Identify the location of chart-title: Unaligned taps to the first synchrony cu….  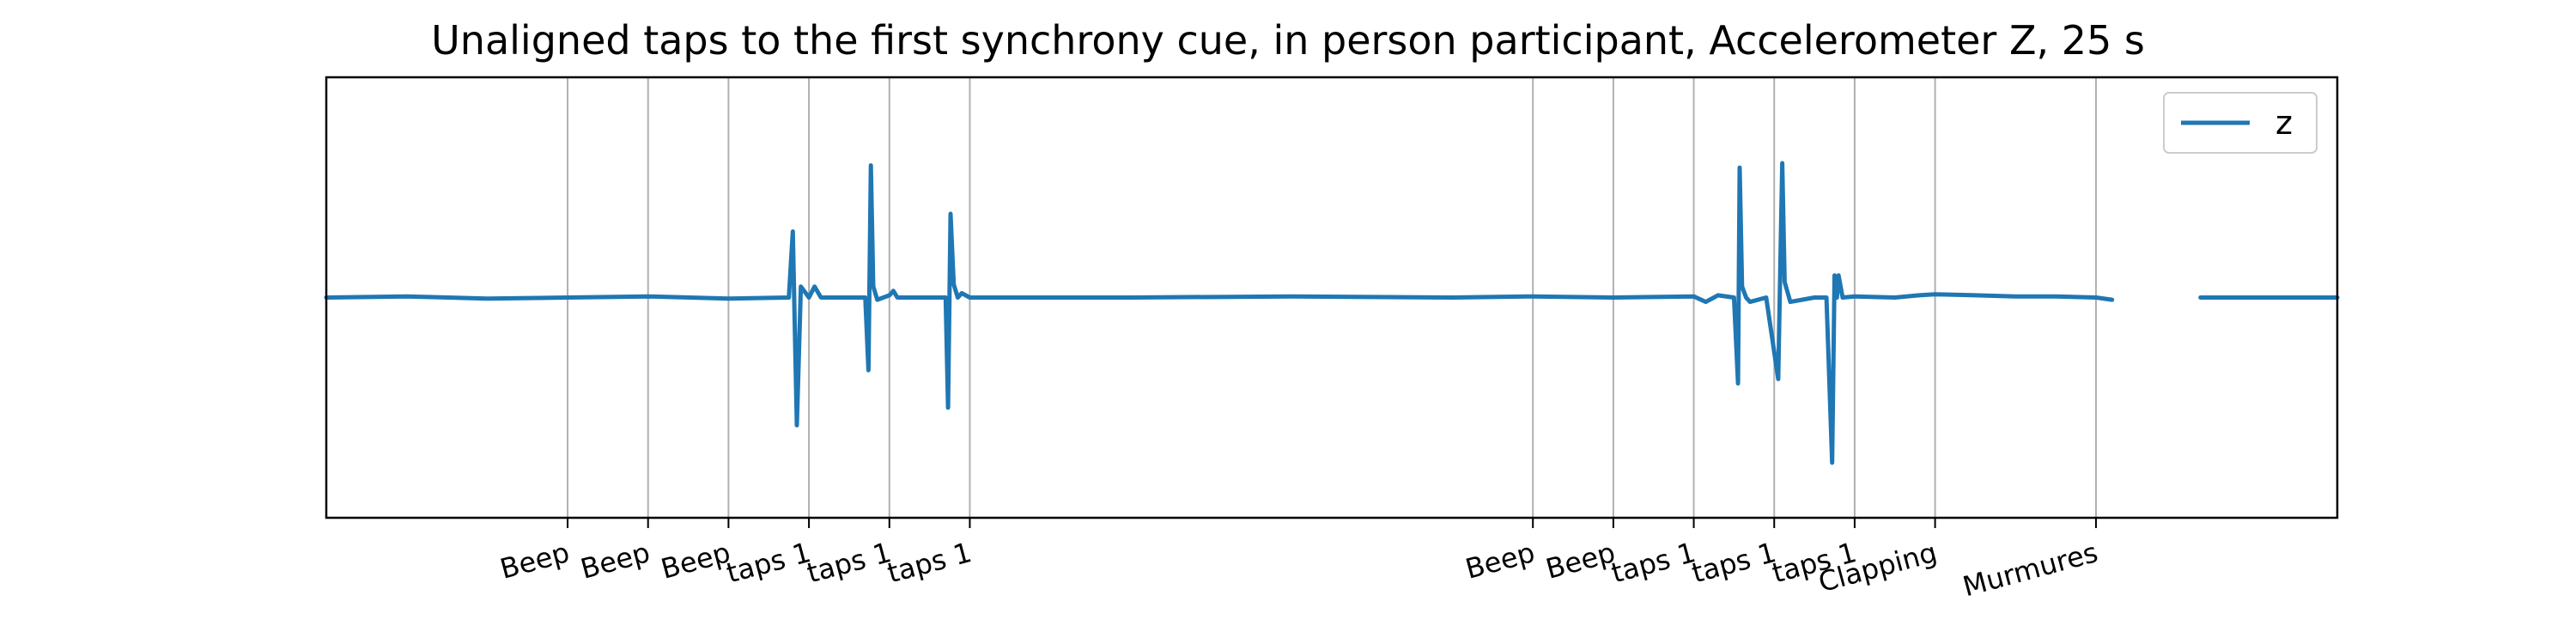
(1288, 40).